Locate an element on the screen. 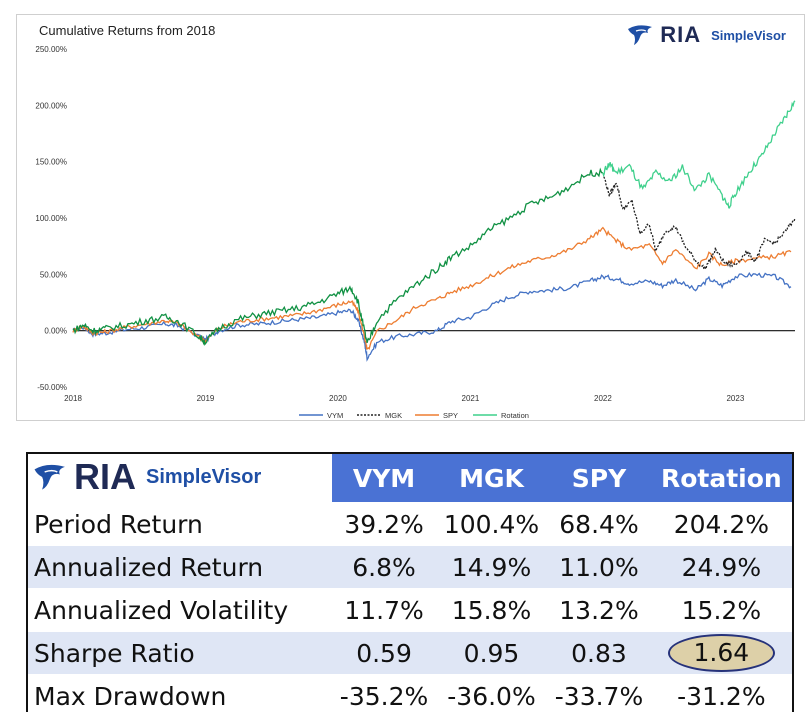 This screenshot has height=726, width=811. logo-simplevisor-text: SimpleVisor is located at coordinates (748, 35).